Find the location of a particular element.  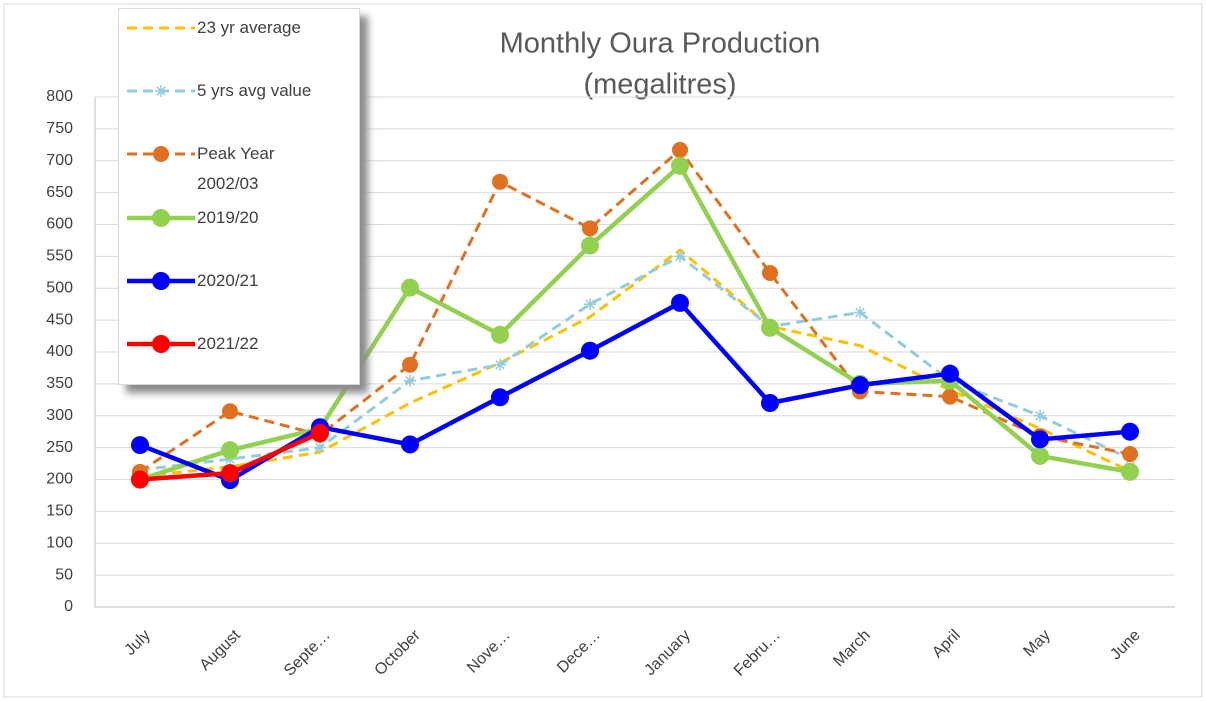

y-tick-label: 50 is located at coordinates (64, 574).